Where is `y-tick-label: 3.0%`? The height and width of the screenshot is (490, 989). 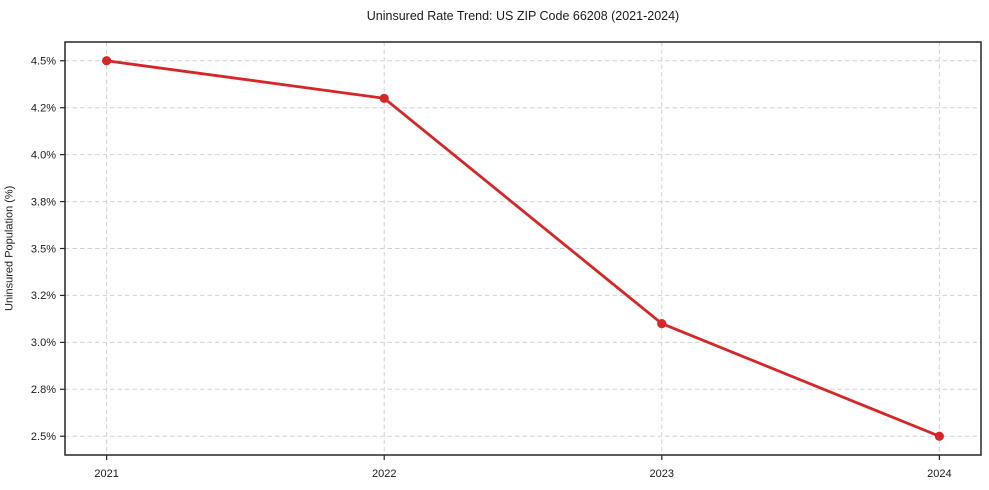
y-tick-label: 3.0% is located at coordinates (43, 343).